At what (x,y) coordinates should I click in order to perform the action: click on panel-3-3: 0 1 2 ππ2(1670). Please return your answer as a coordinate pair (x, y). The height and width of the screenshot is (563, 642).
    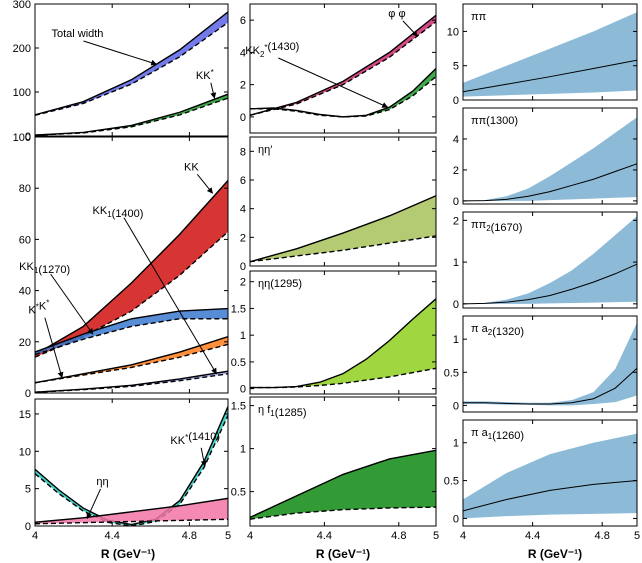
    Looking at the image, I should click on (545, 261).